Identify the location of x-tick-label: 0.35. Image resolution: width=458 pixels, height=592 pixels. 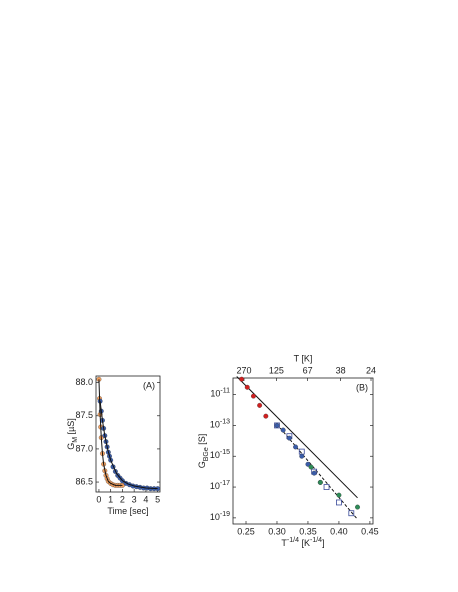
(308, 531).